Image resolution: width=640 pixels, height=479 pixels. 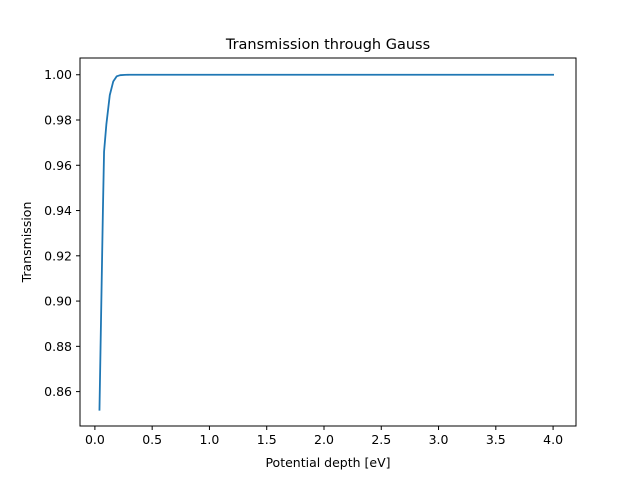 I want to click on x-tick-label: 0.0, so click(x=95, y=439).